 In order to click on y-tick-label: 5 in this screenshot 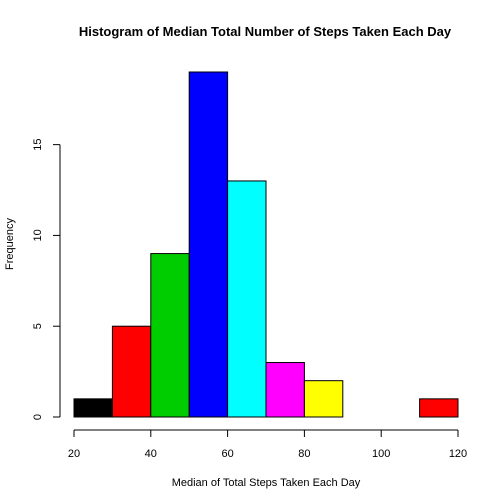, I will do `click(38, 326)`.